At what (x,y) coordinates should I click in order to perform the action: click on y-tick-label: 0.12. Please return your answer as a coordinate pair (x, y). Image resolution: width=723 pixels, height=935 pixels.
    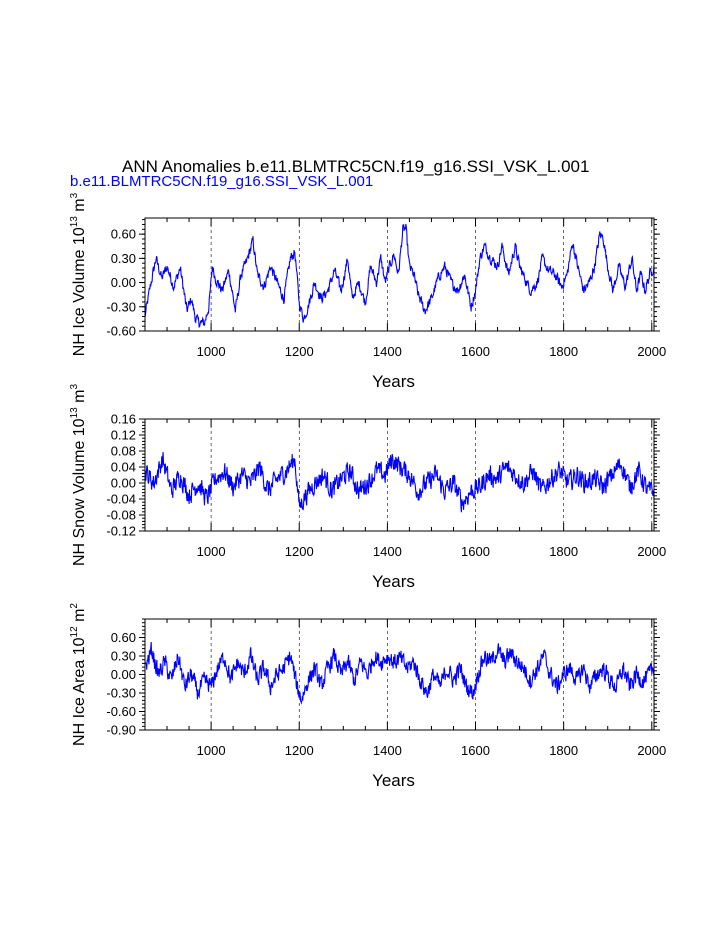
    Looking at the image, I should click on (123, 435).